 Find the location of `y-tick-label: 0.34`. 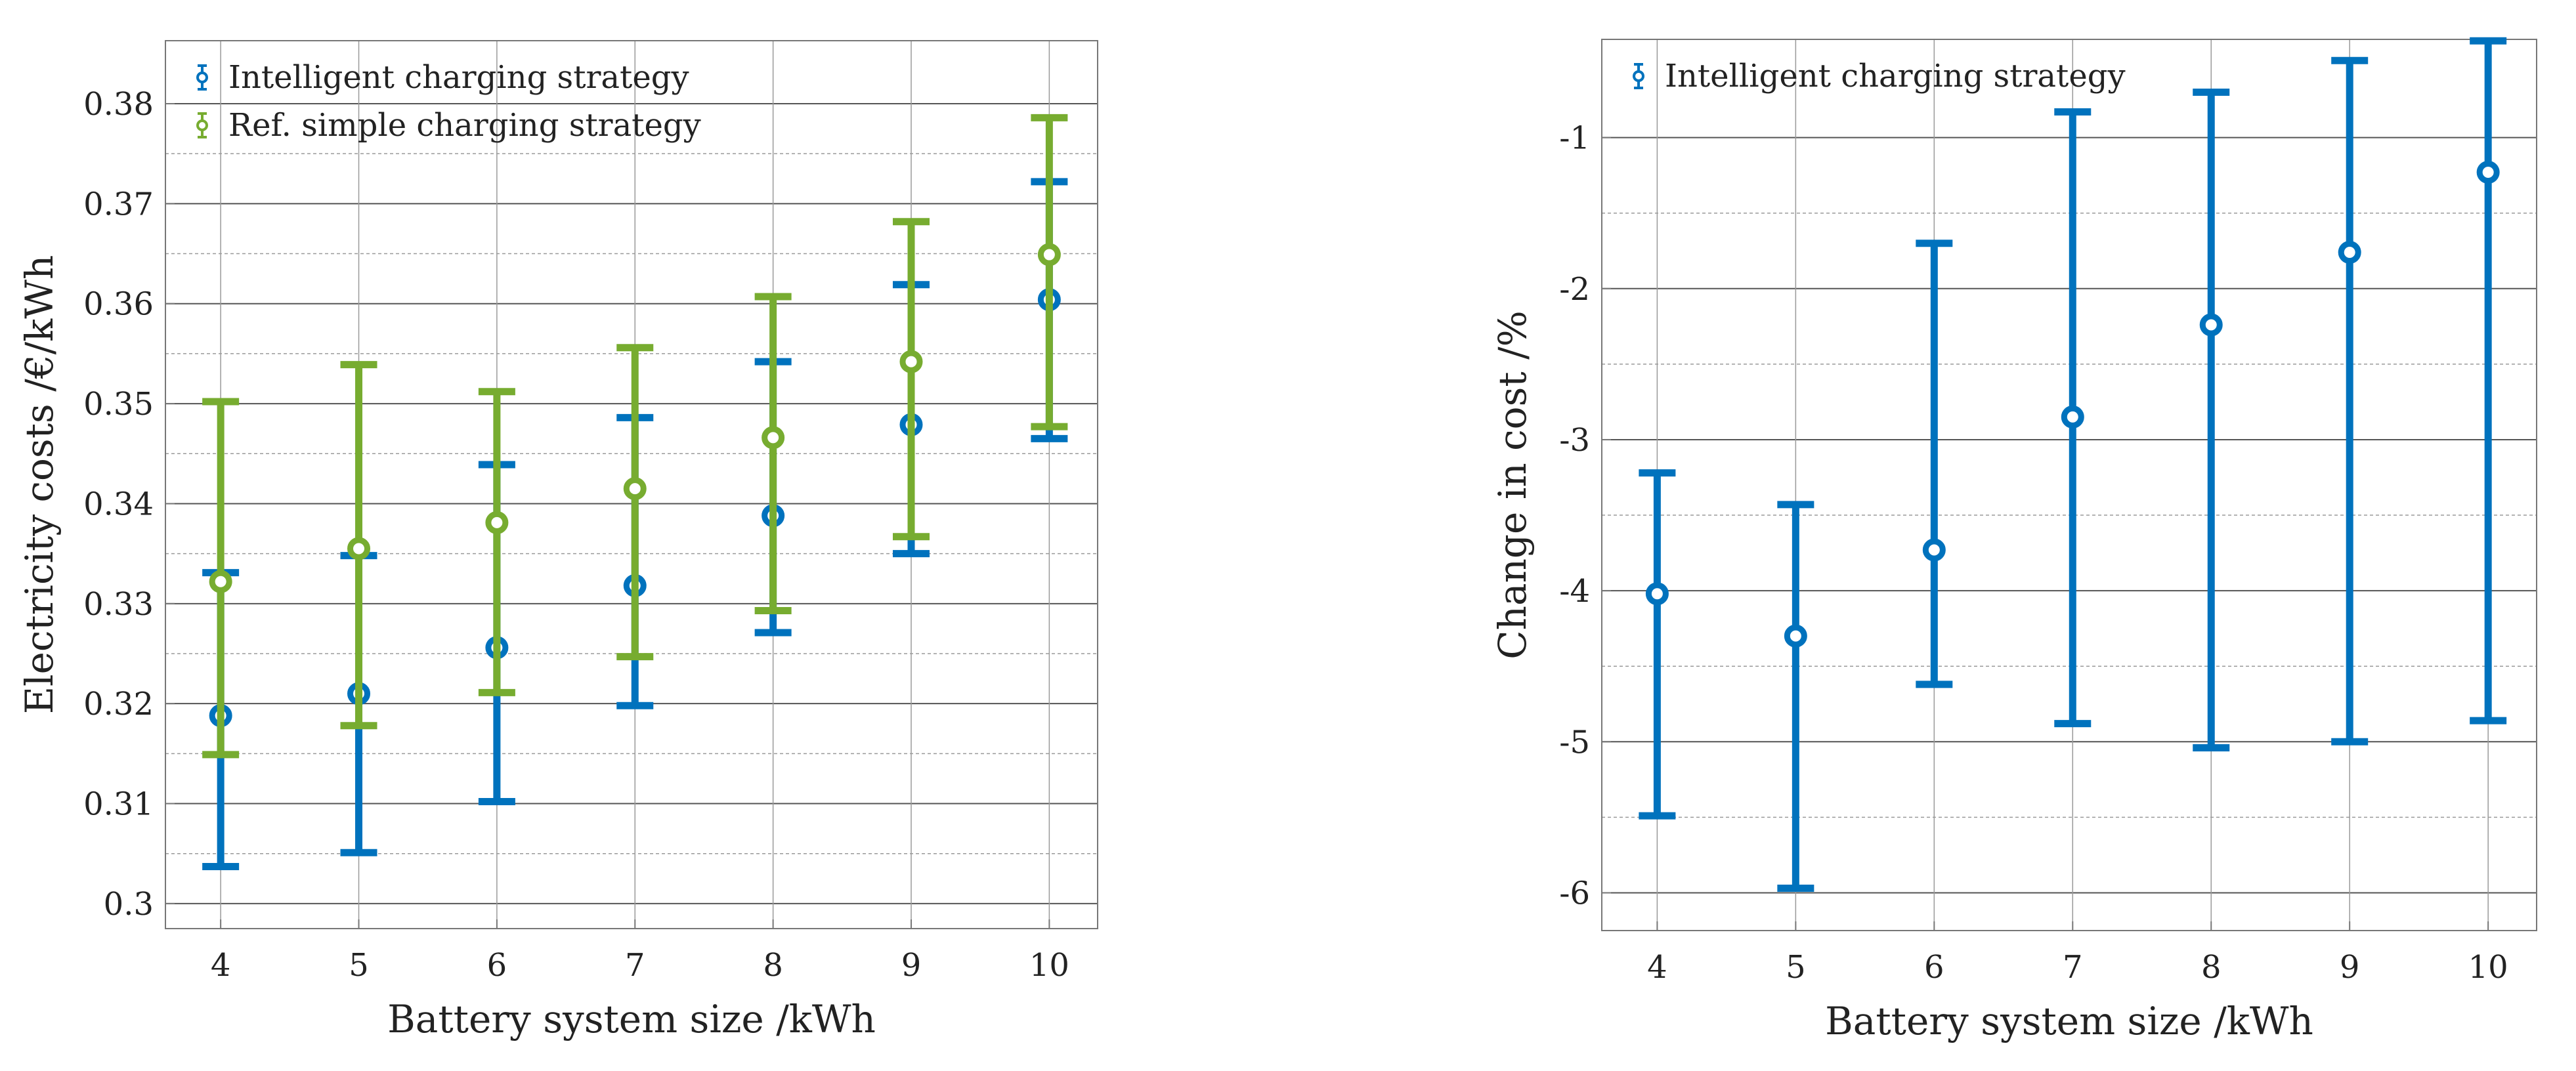

y-tick-label: 0.34 is located at coordinates (119, 504).